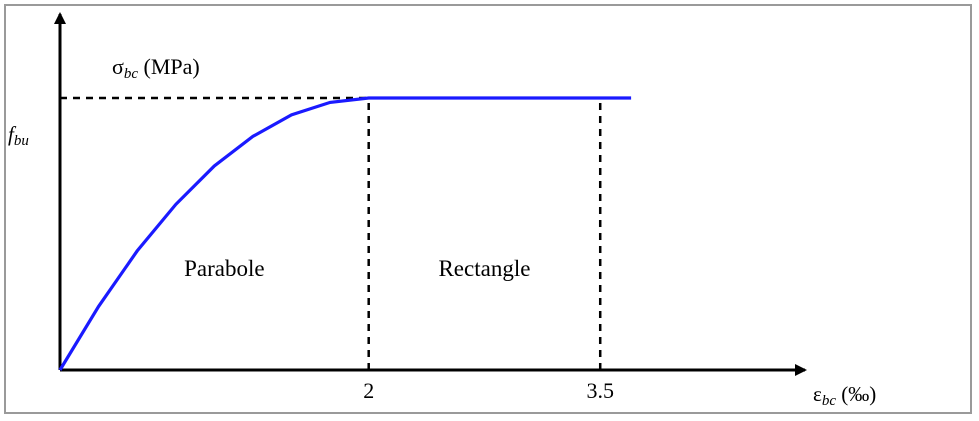 Image resolution: width=979 pixels, height=421 pixels. What do you see at coordinates (600, 390) in the screenshot?
I see `x-tick-label: 3.5` at bounding box center [600, 390].